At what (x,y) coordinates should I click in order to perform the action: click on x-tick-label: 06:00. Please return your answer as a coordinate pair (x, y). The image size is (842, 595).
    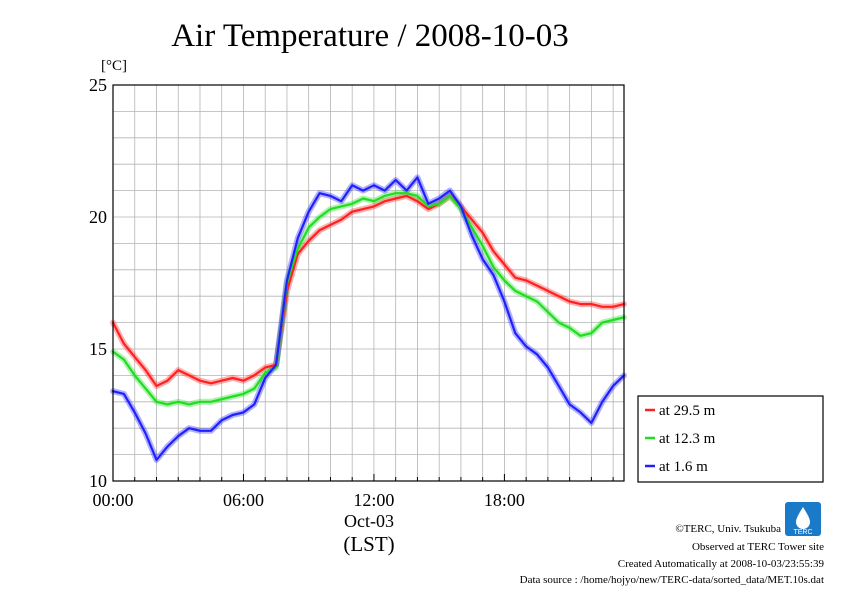
    Looking at the image, I should click on (243, 500).